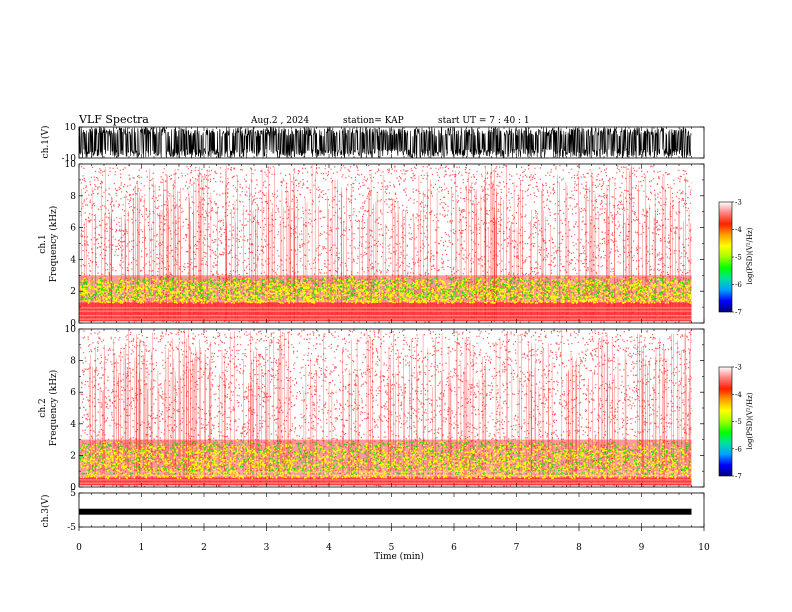  I want to click on x-tick-label: 8, so click(579, 548).